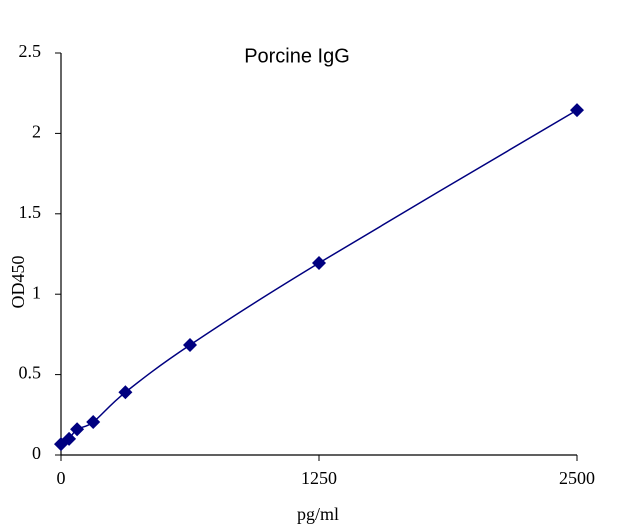 The image size is (617, 528). I want to click on x-tick-label: 1250, so click(319, 478).